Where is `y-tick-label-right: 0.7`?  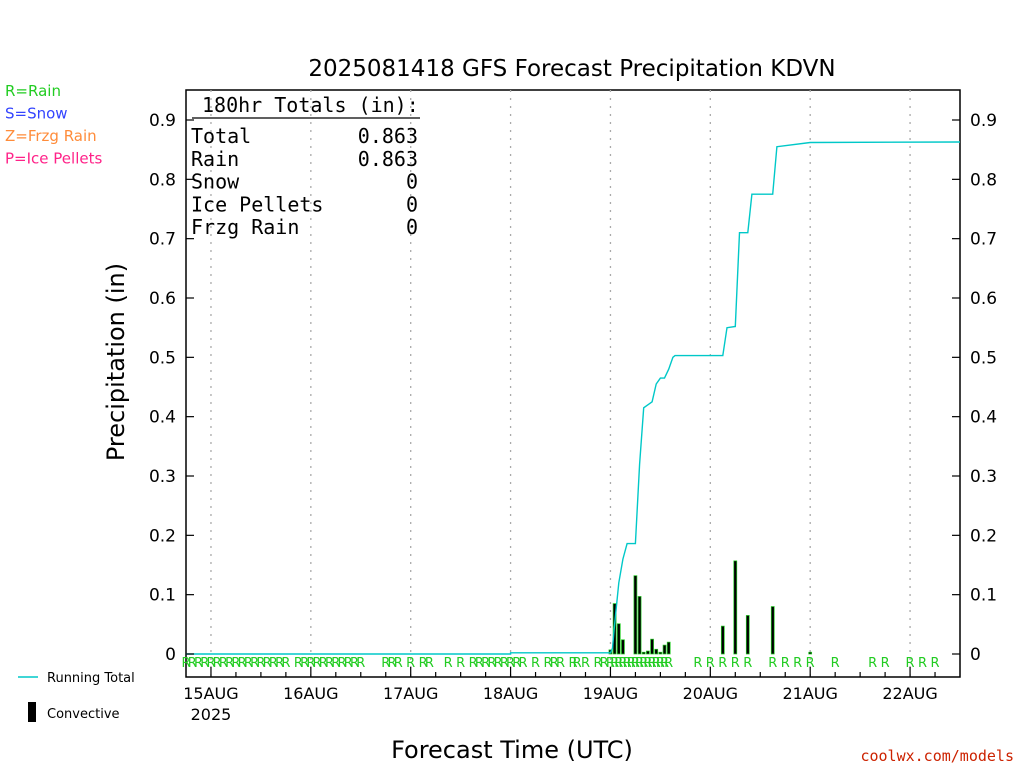 y-tick-label-right: 0.7 is located at coordinates (983, 240).